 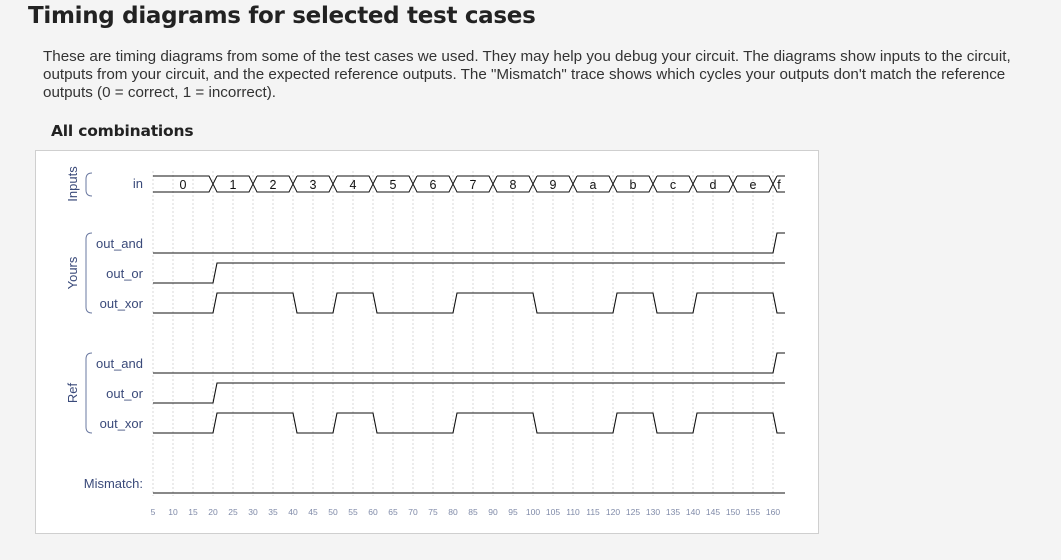 I want to click on time-tick-label: 10, so click(x=173, y=512).